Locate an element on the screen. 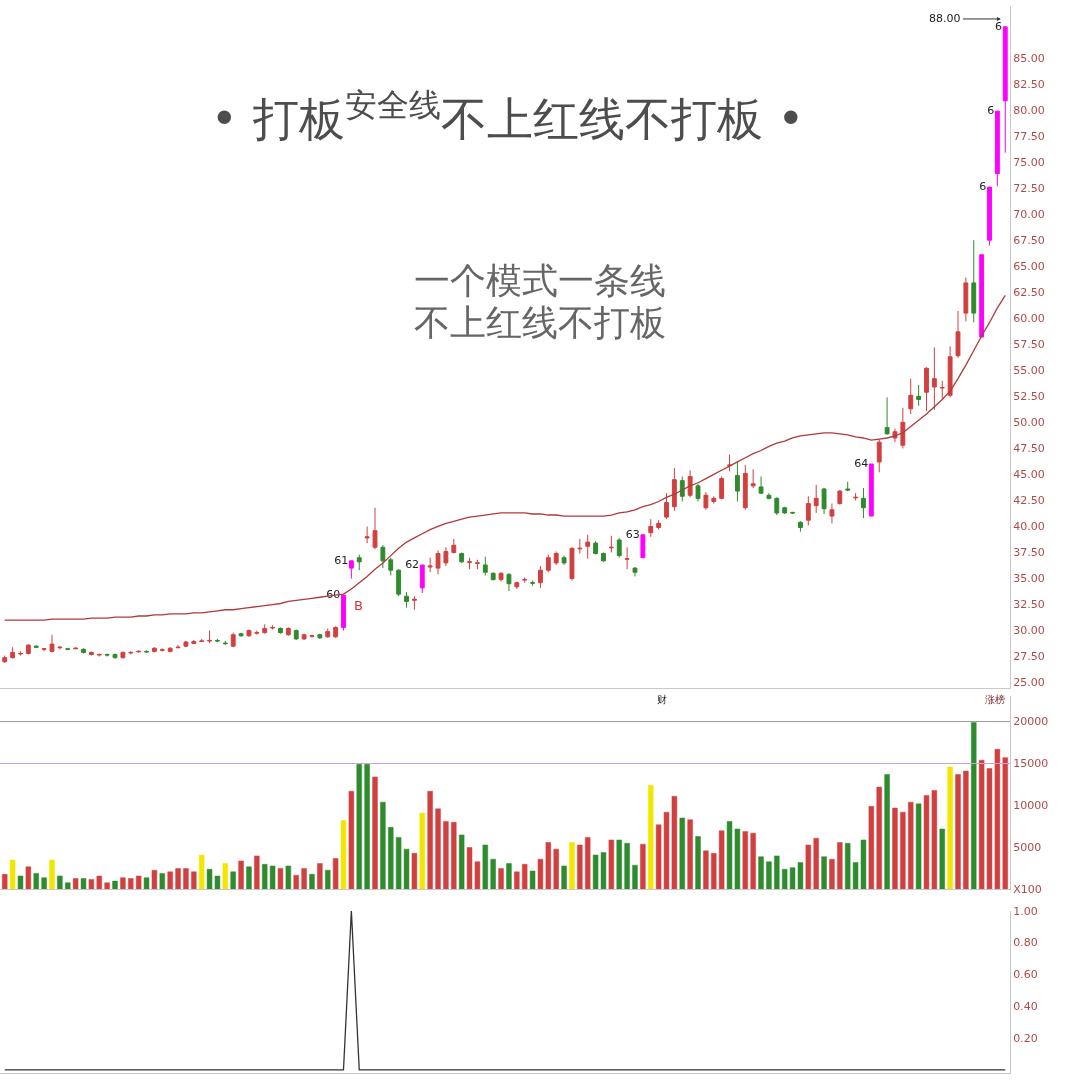  annotation: 不上红线不打板 is located at coordinates (540, 322).